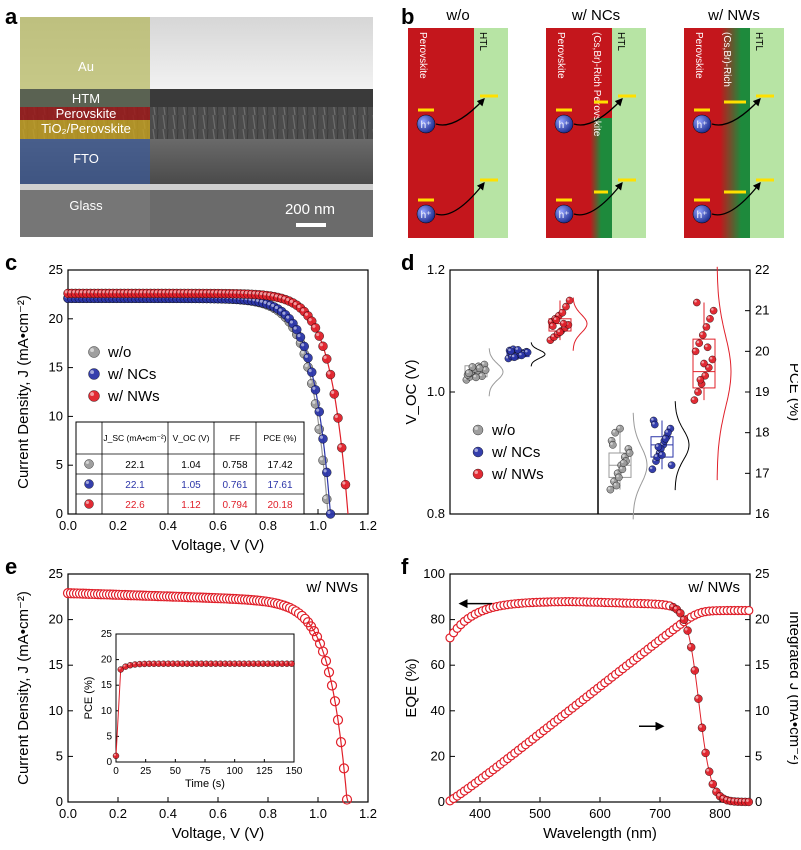 This screenshot has height=850, width=801. Describe the element at coordinates (86, 66) in the screenshot. I see `sem-label-au: Au` at that location.